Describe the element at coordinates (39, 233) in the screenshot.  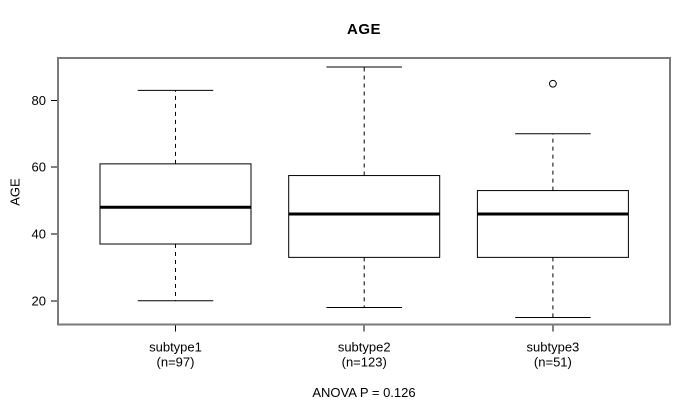
I see `y-tick-label: 40` at that location.